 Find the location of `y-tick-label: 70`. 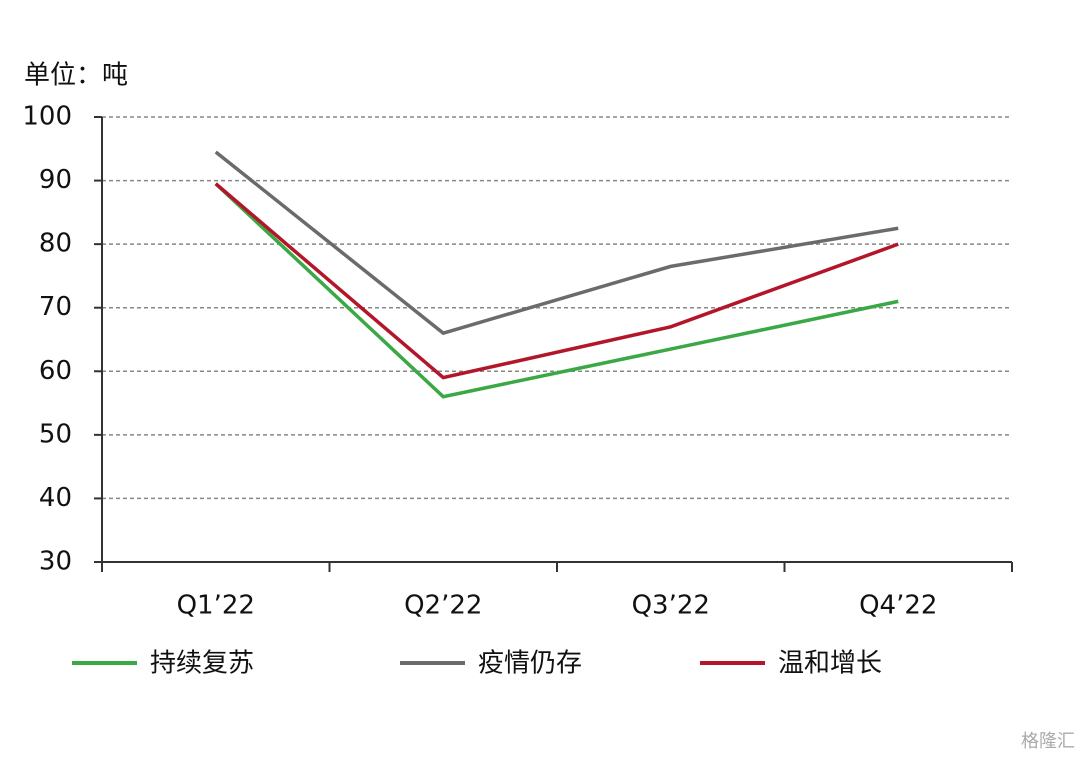

y-tick-label: 70 is located at coordinates (55, 307).